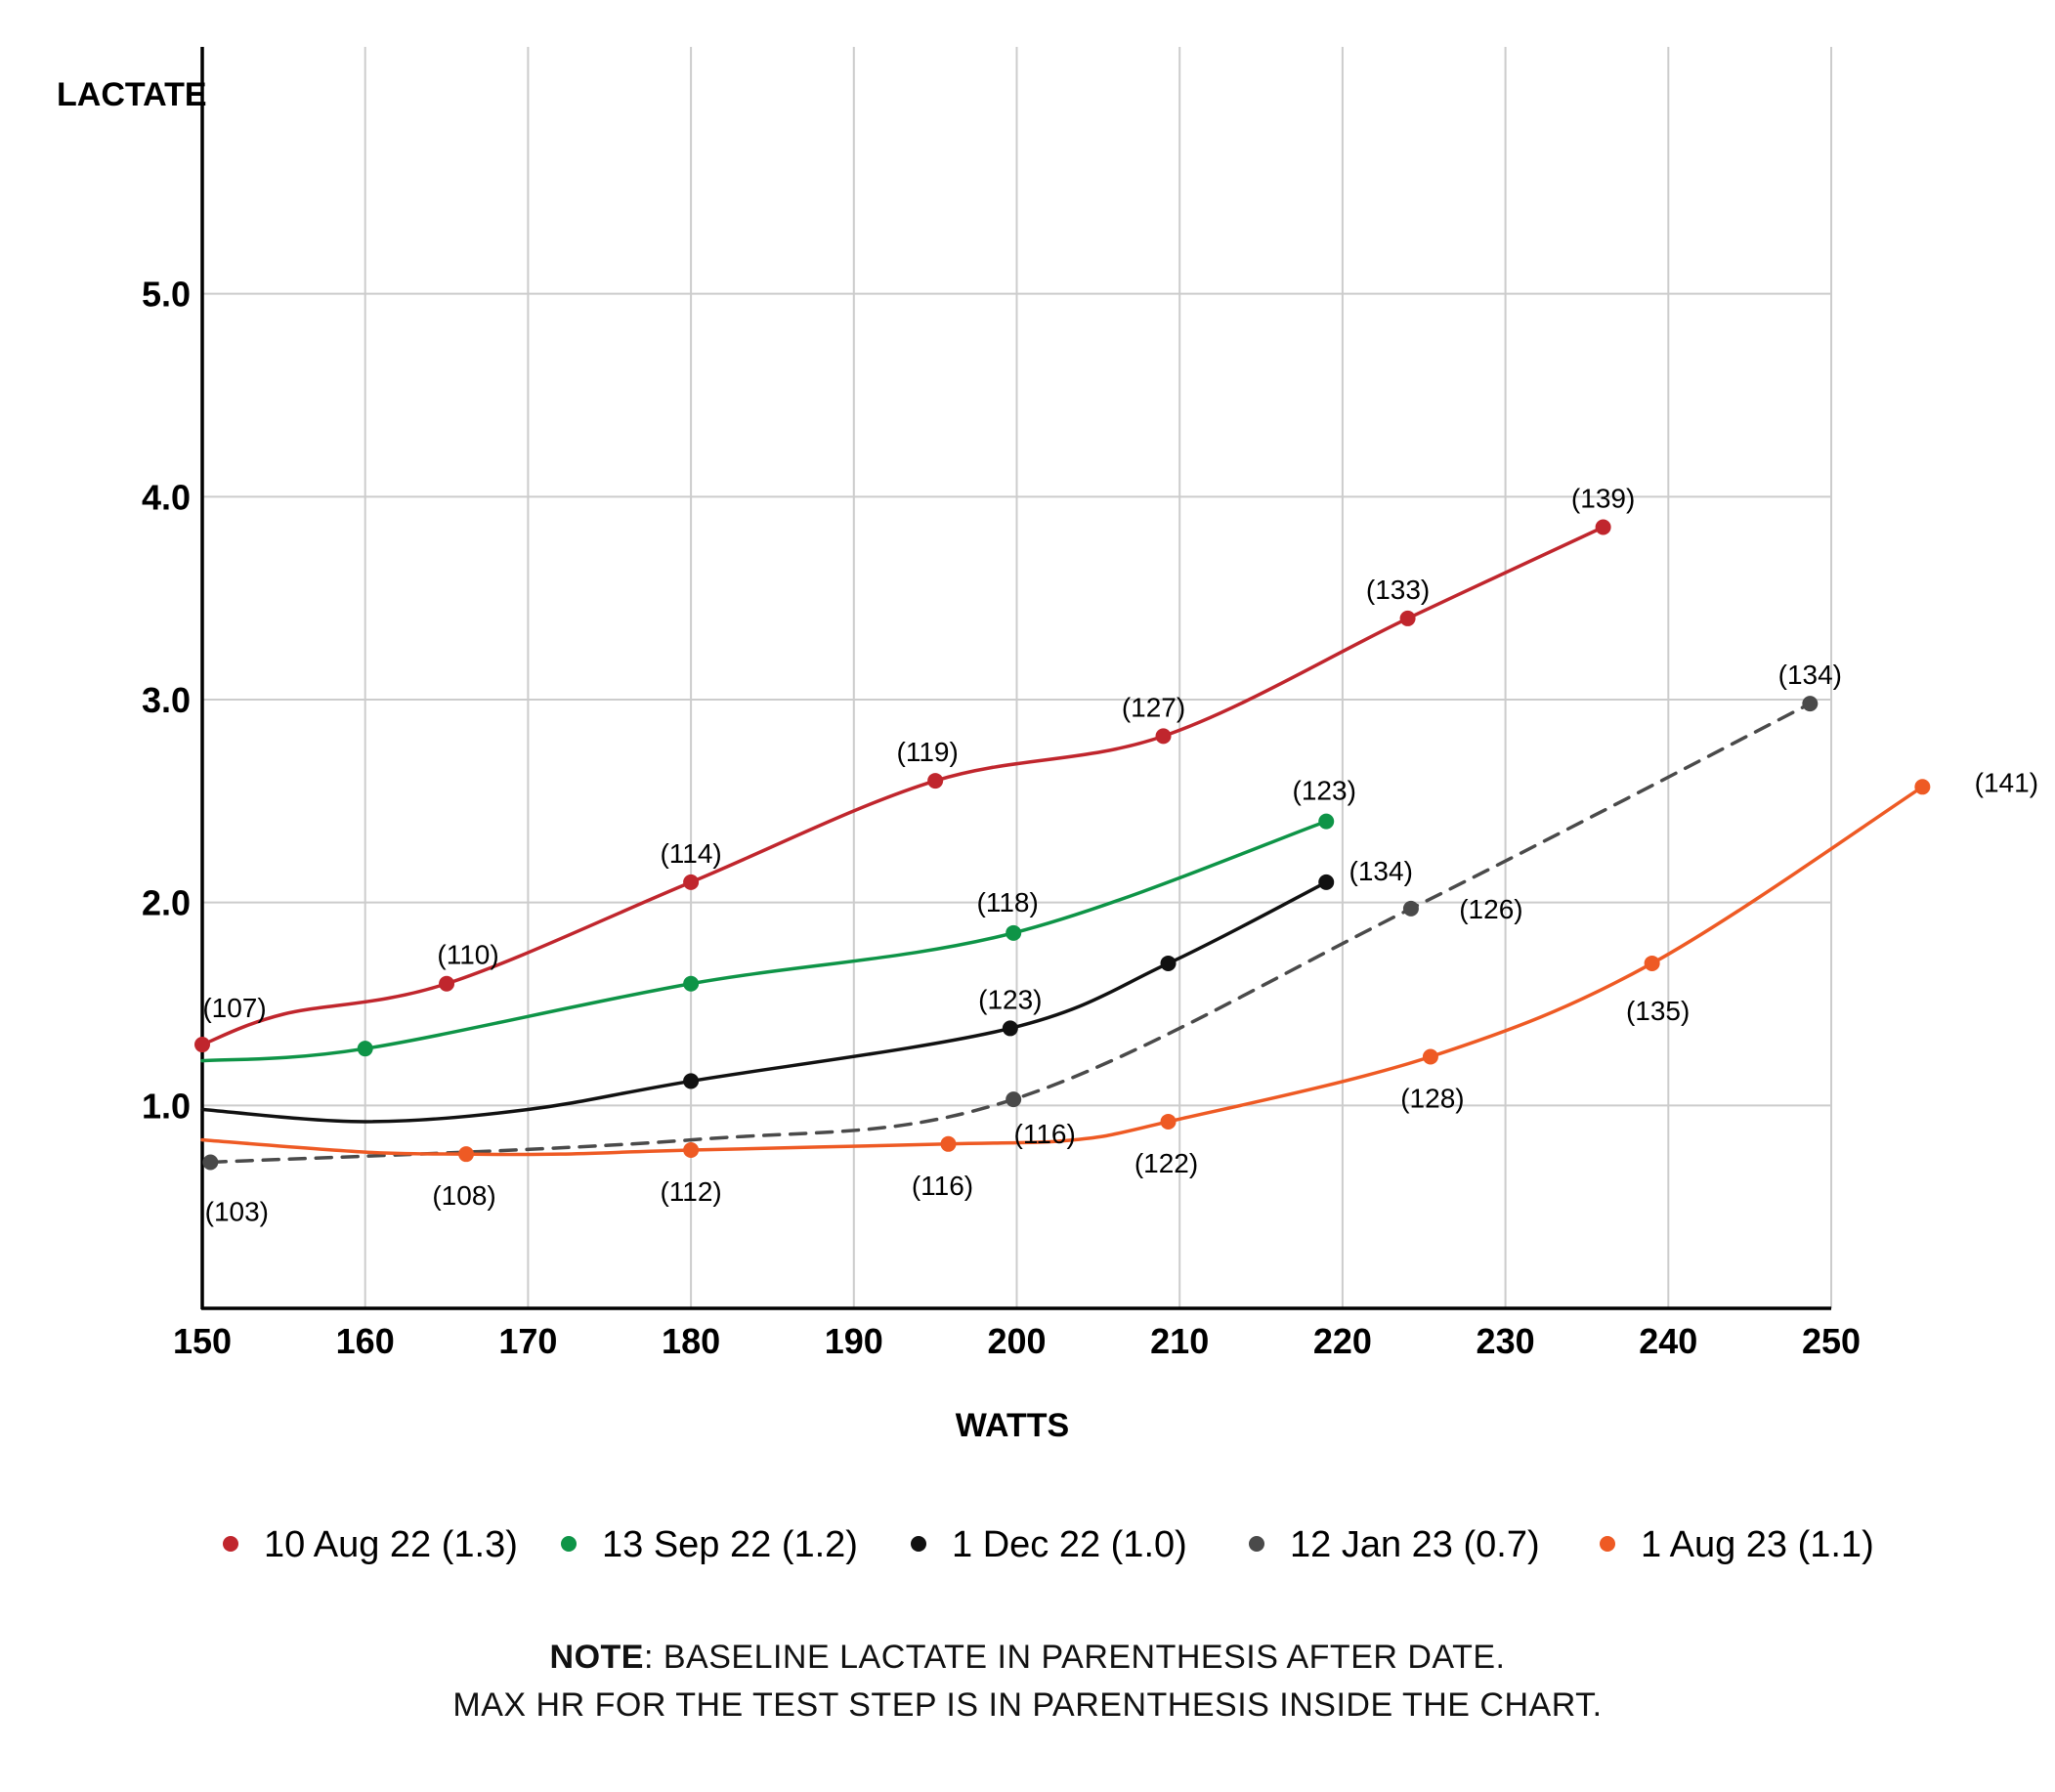  Describe the element at coordinates (1166, 1163) in the screenshot. I see `hr-label-s5-4: (122)` at that location.